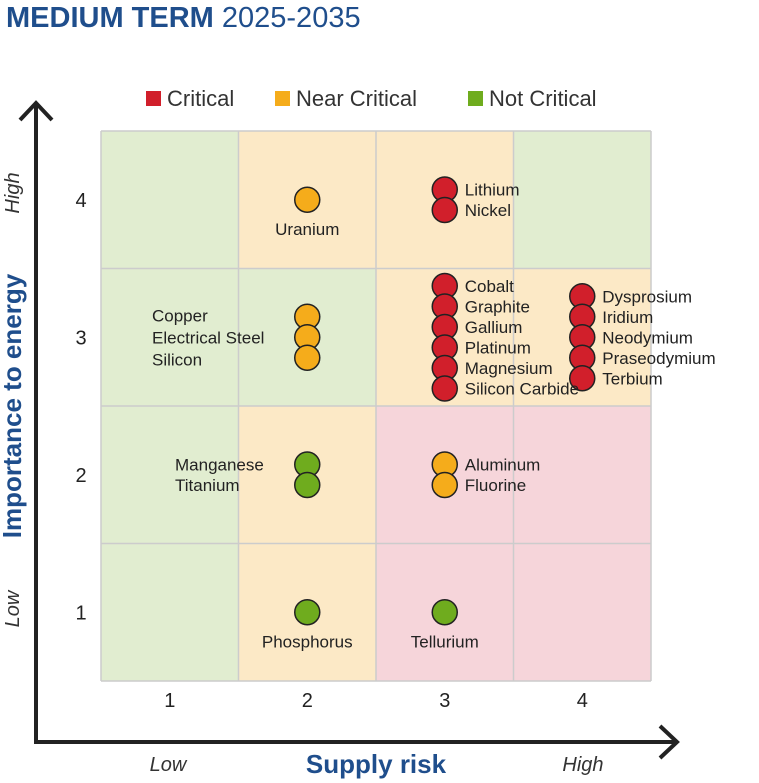 This screenshot has width=759, height=783. I want to click on x-axis-title: Supply risk, so click(376, 764).